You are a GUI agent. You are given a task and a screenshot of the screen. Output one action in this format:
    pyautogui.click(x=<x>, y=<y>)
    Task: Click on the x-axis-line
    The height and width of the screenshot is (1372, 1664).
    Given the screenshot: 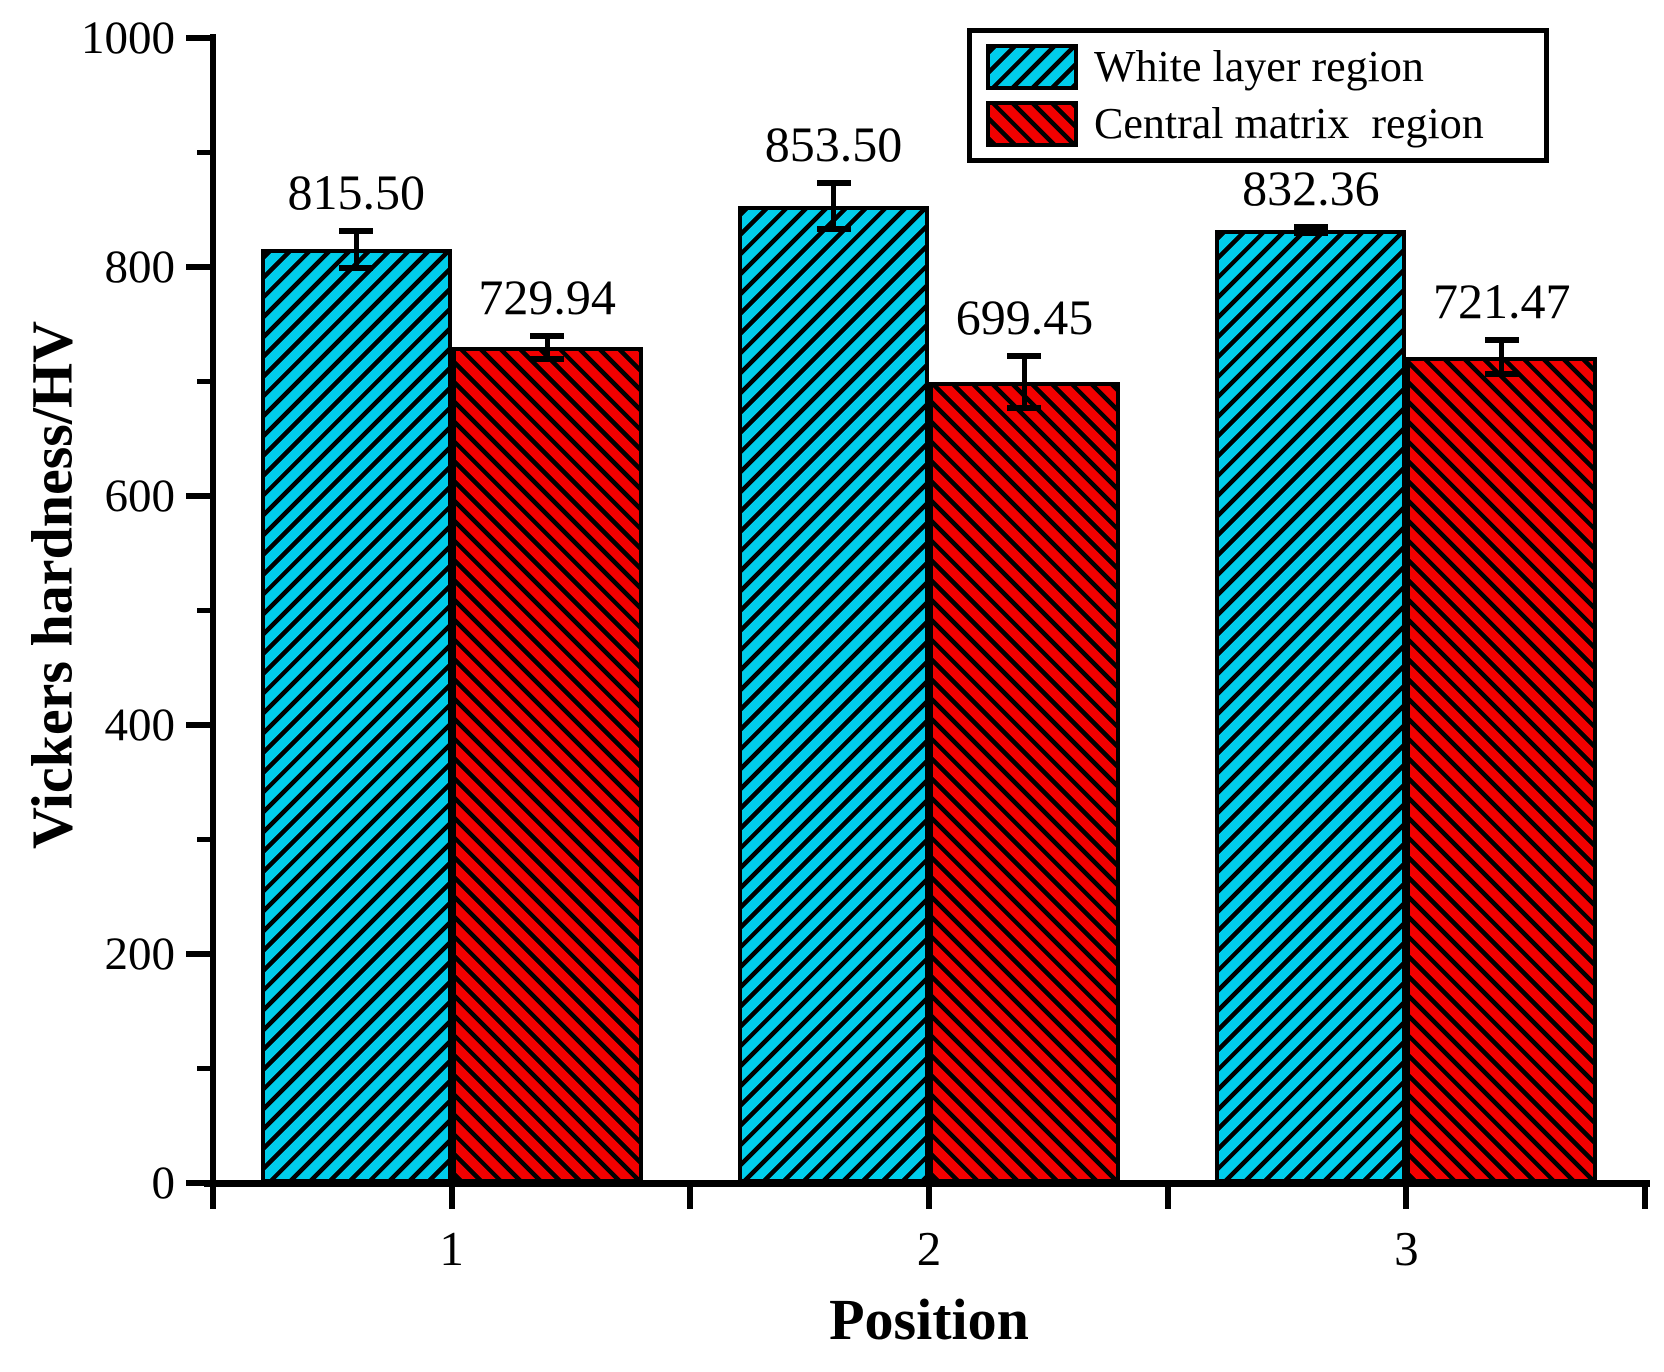 What is the action you would take?
    pyautogui.click(x=927, y=1183)
    